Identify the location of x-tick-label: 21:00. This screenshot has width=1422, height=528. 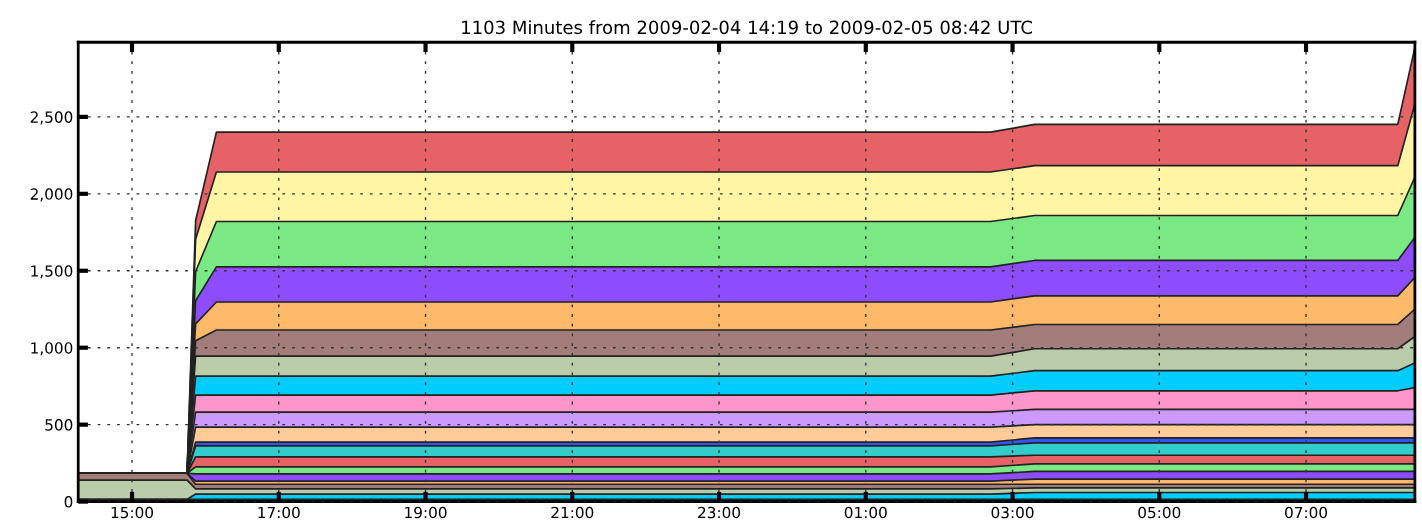
(572, 512).